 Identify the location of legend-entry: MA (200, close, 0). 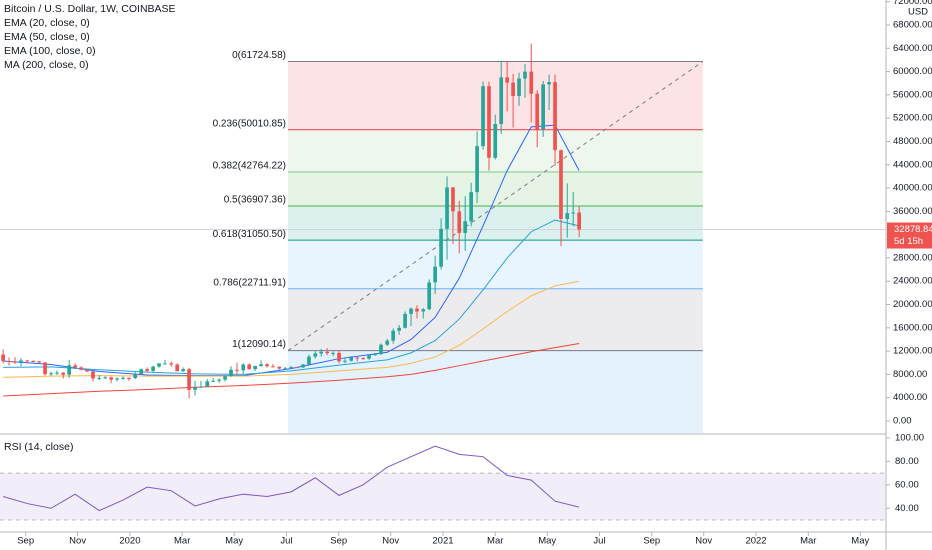
(46, 65).